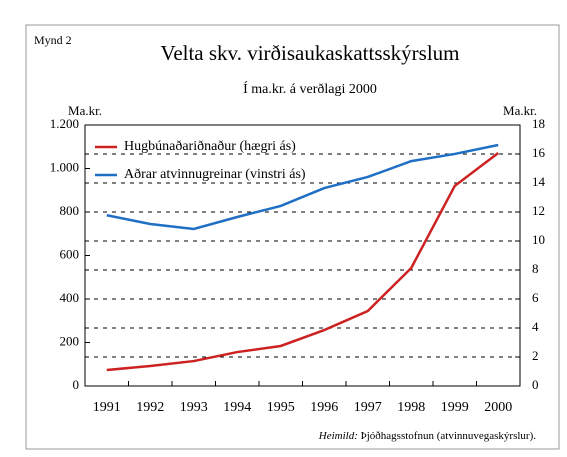  Describe the element at coordinates (449, 436) in the screenshot. I see `source-text: Þjóðhagsstofnun (atvinnuvegaskýrslur).` at that location.